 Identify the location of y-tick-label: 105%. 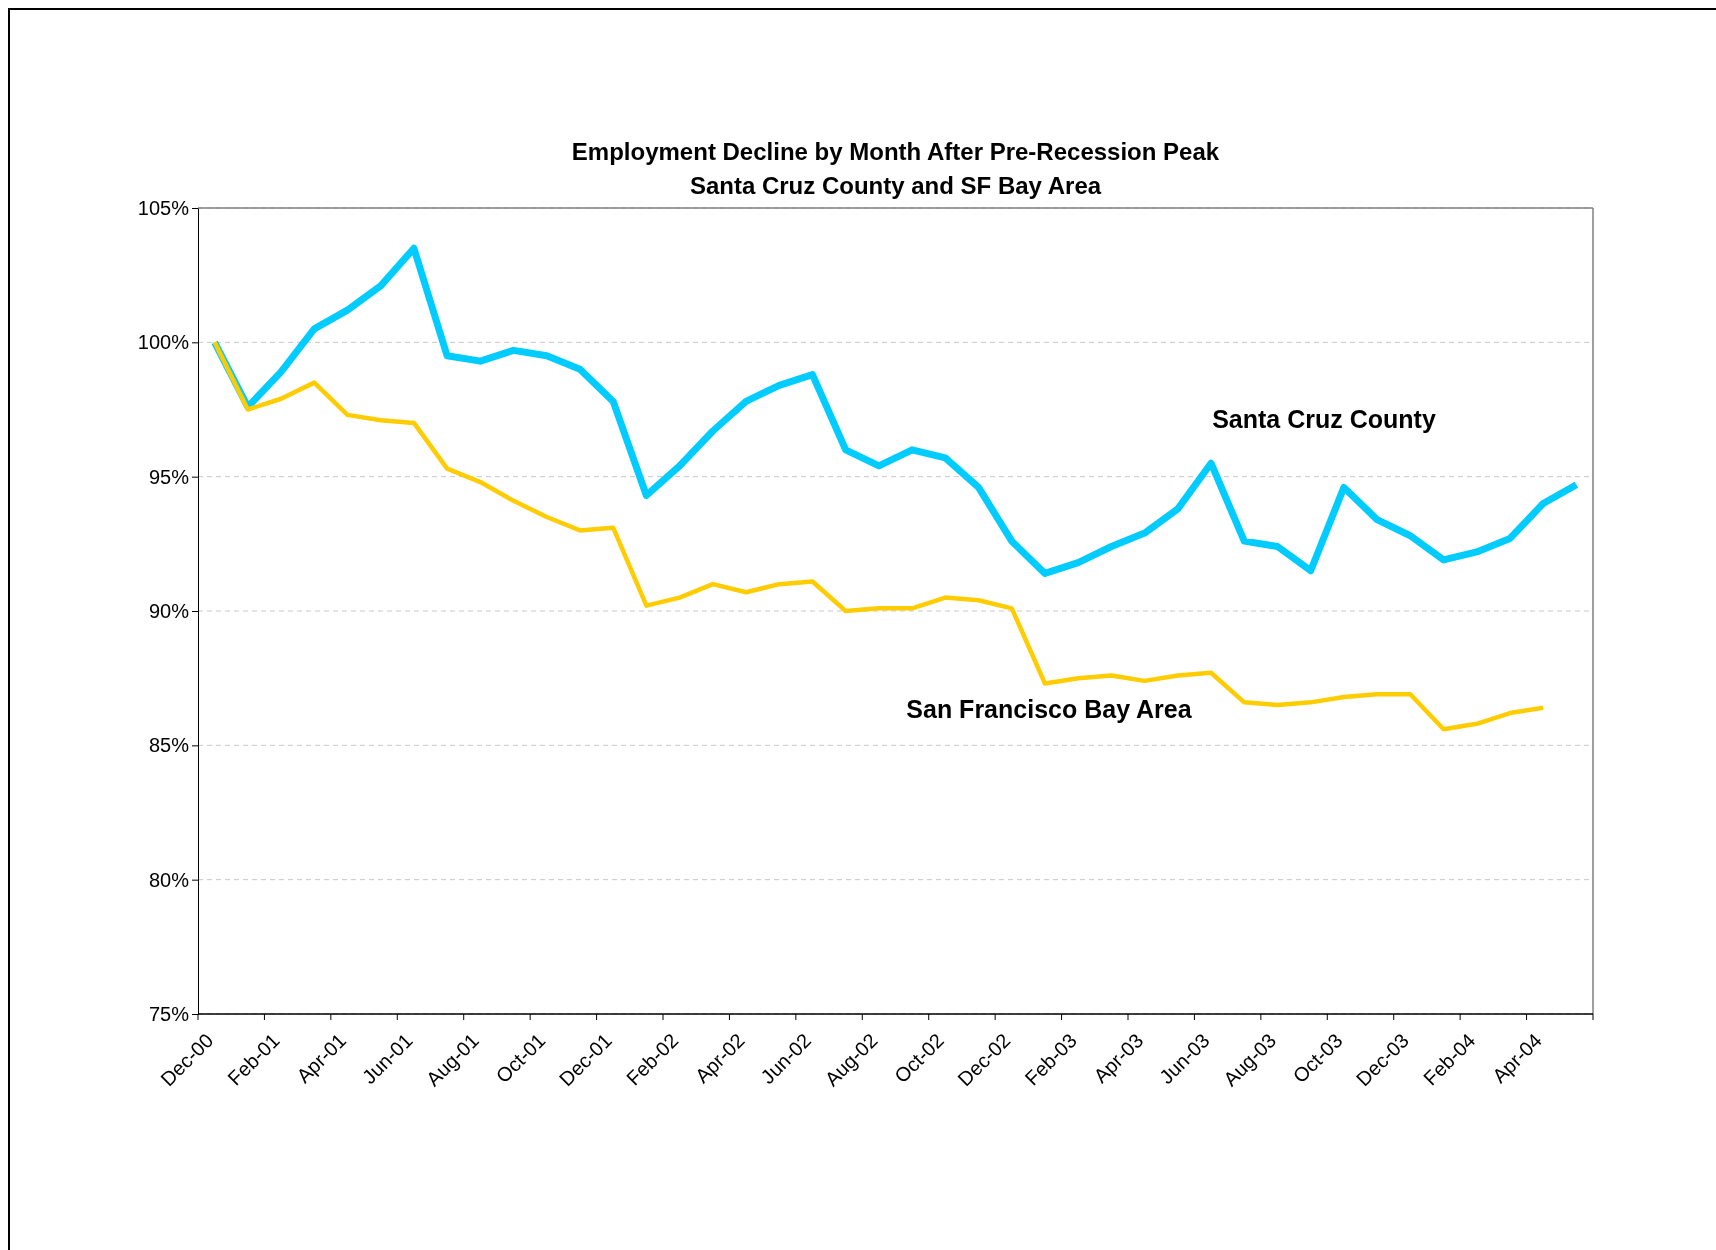
(163, 207).